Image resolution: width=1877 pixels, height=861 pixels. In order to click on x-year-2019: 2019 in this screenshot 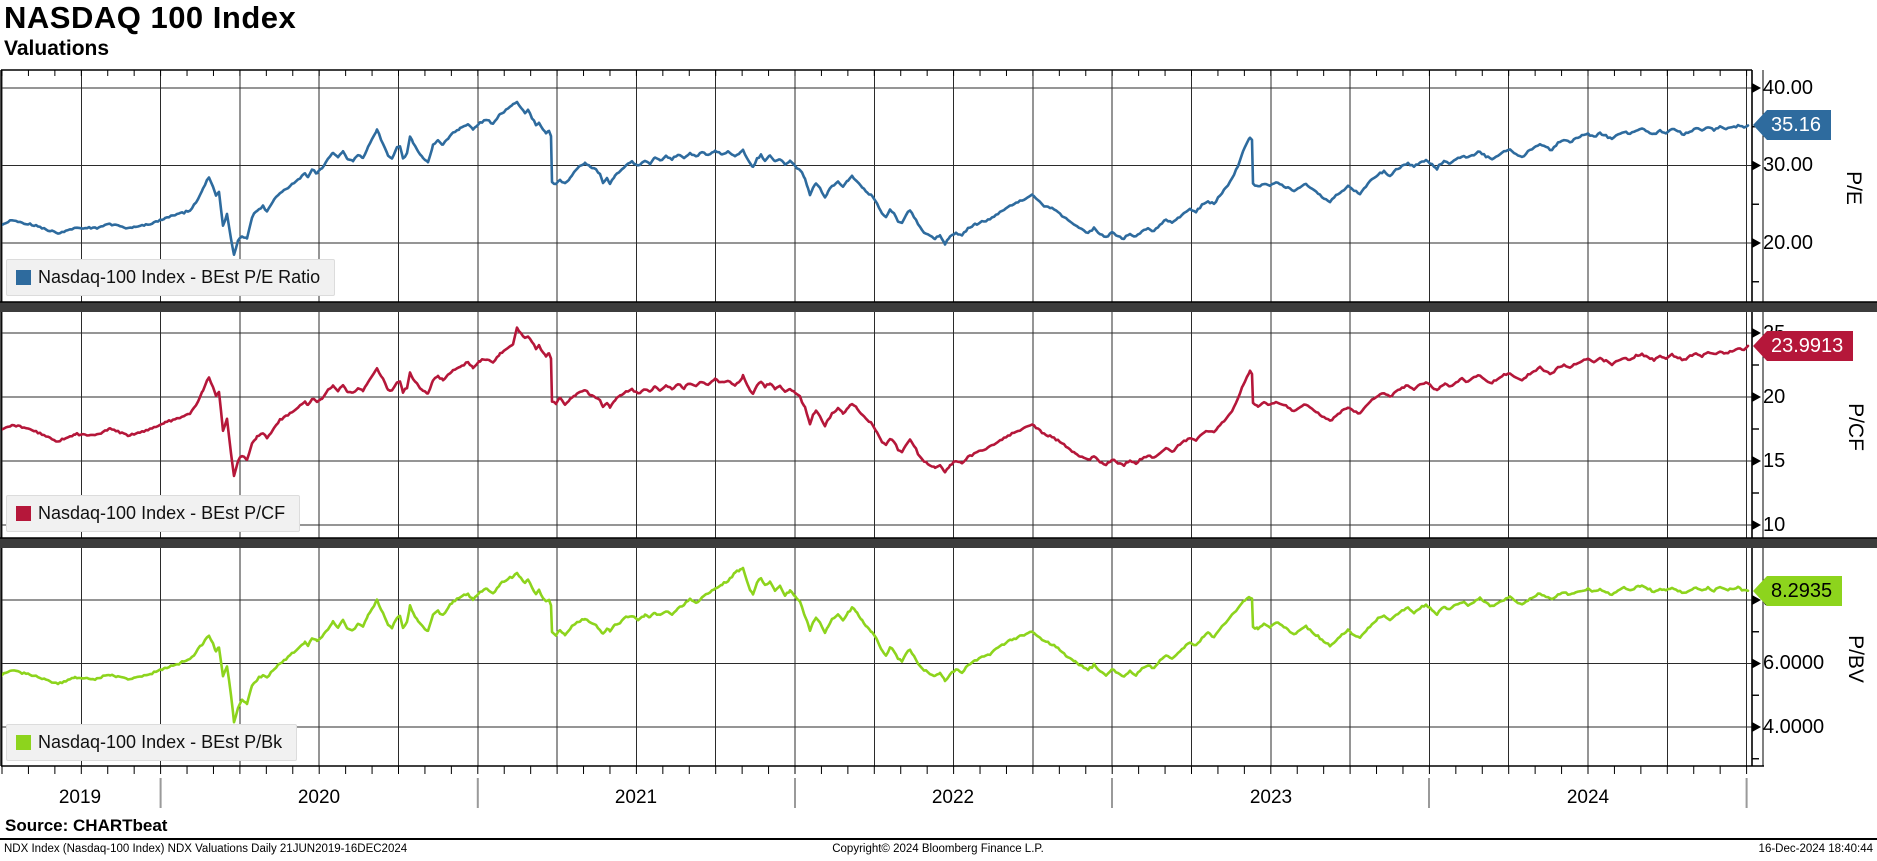, I will do `click(80, 797)`.